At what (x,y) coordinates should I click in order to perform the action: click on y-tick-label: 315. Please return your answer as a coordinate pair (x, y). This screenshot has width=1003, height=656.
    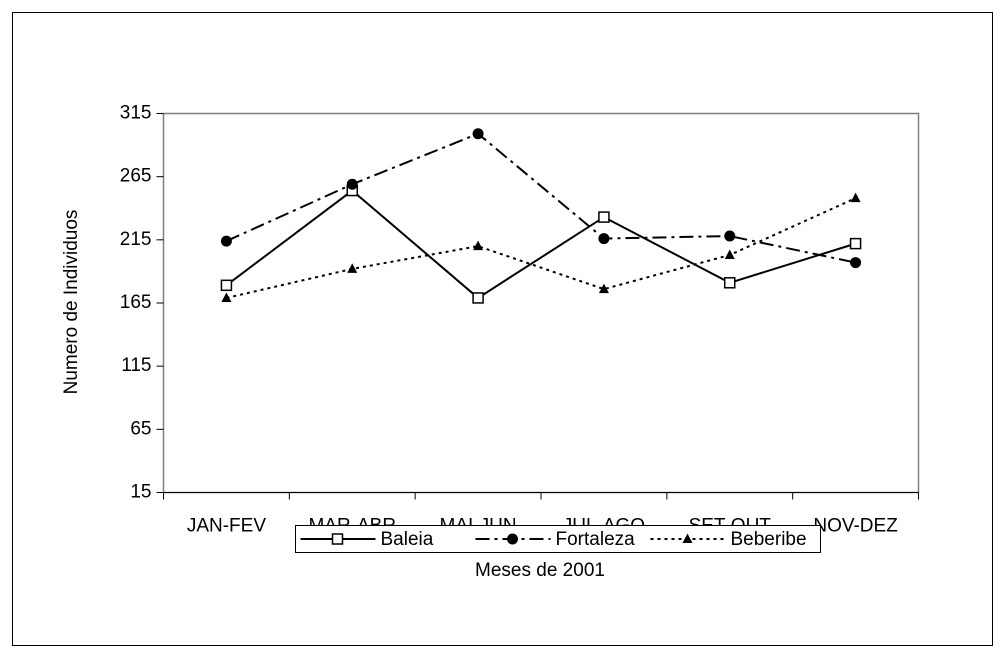
    Looking at the image, I should click on (136, 113).